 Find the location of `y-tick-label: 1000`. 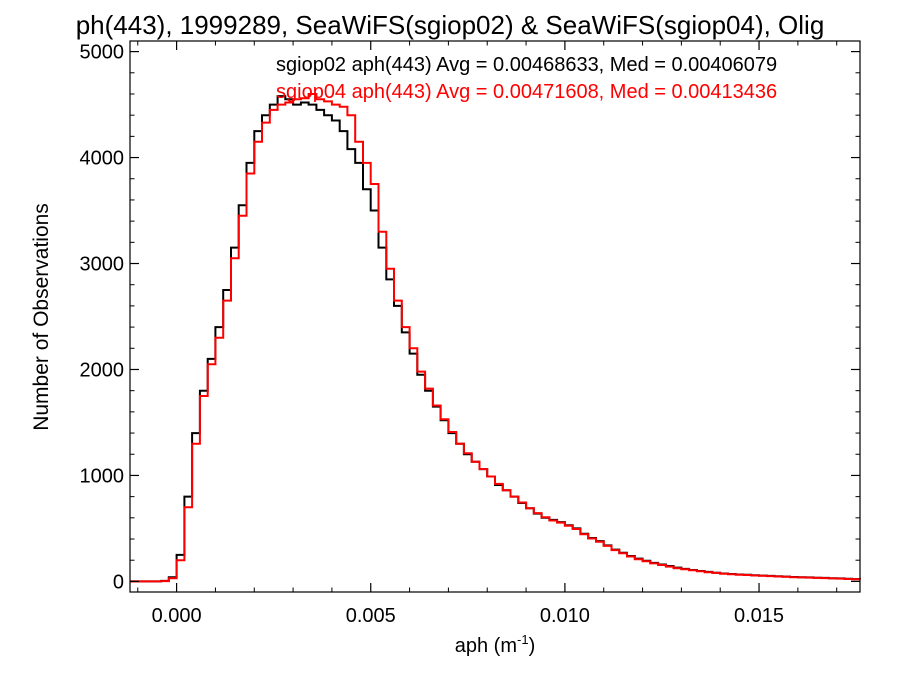

y-tick-label: 1000 is located at coordinates (102, 476).